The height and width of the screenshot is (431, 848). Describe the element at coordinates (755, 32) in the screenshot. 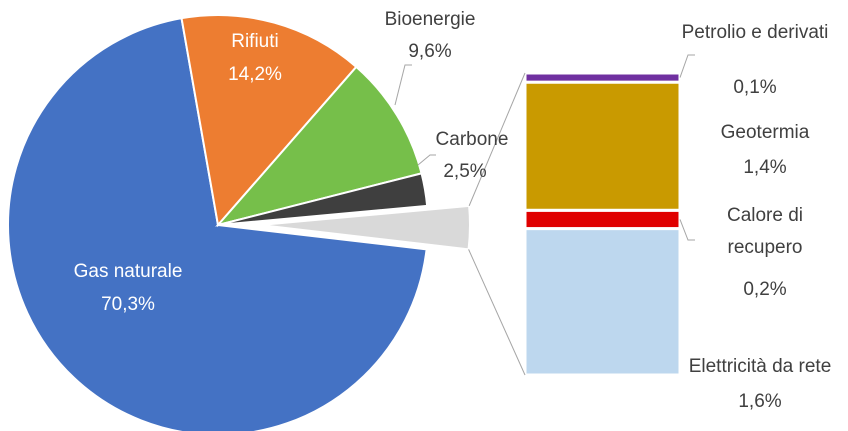

I see `bar-label: Petrolio e derivati` at that location.